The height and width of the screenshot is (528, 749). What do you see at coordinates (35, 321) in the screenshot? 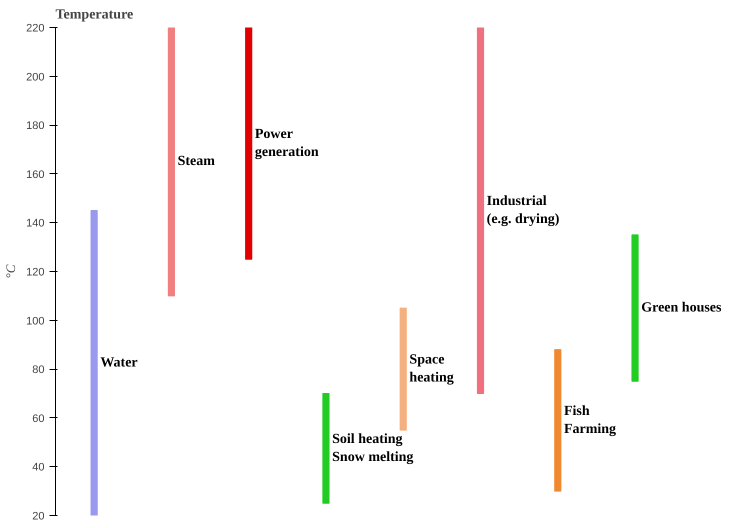
I see `y-tick-label: 100` at bounding box center [35, 321].